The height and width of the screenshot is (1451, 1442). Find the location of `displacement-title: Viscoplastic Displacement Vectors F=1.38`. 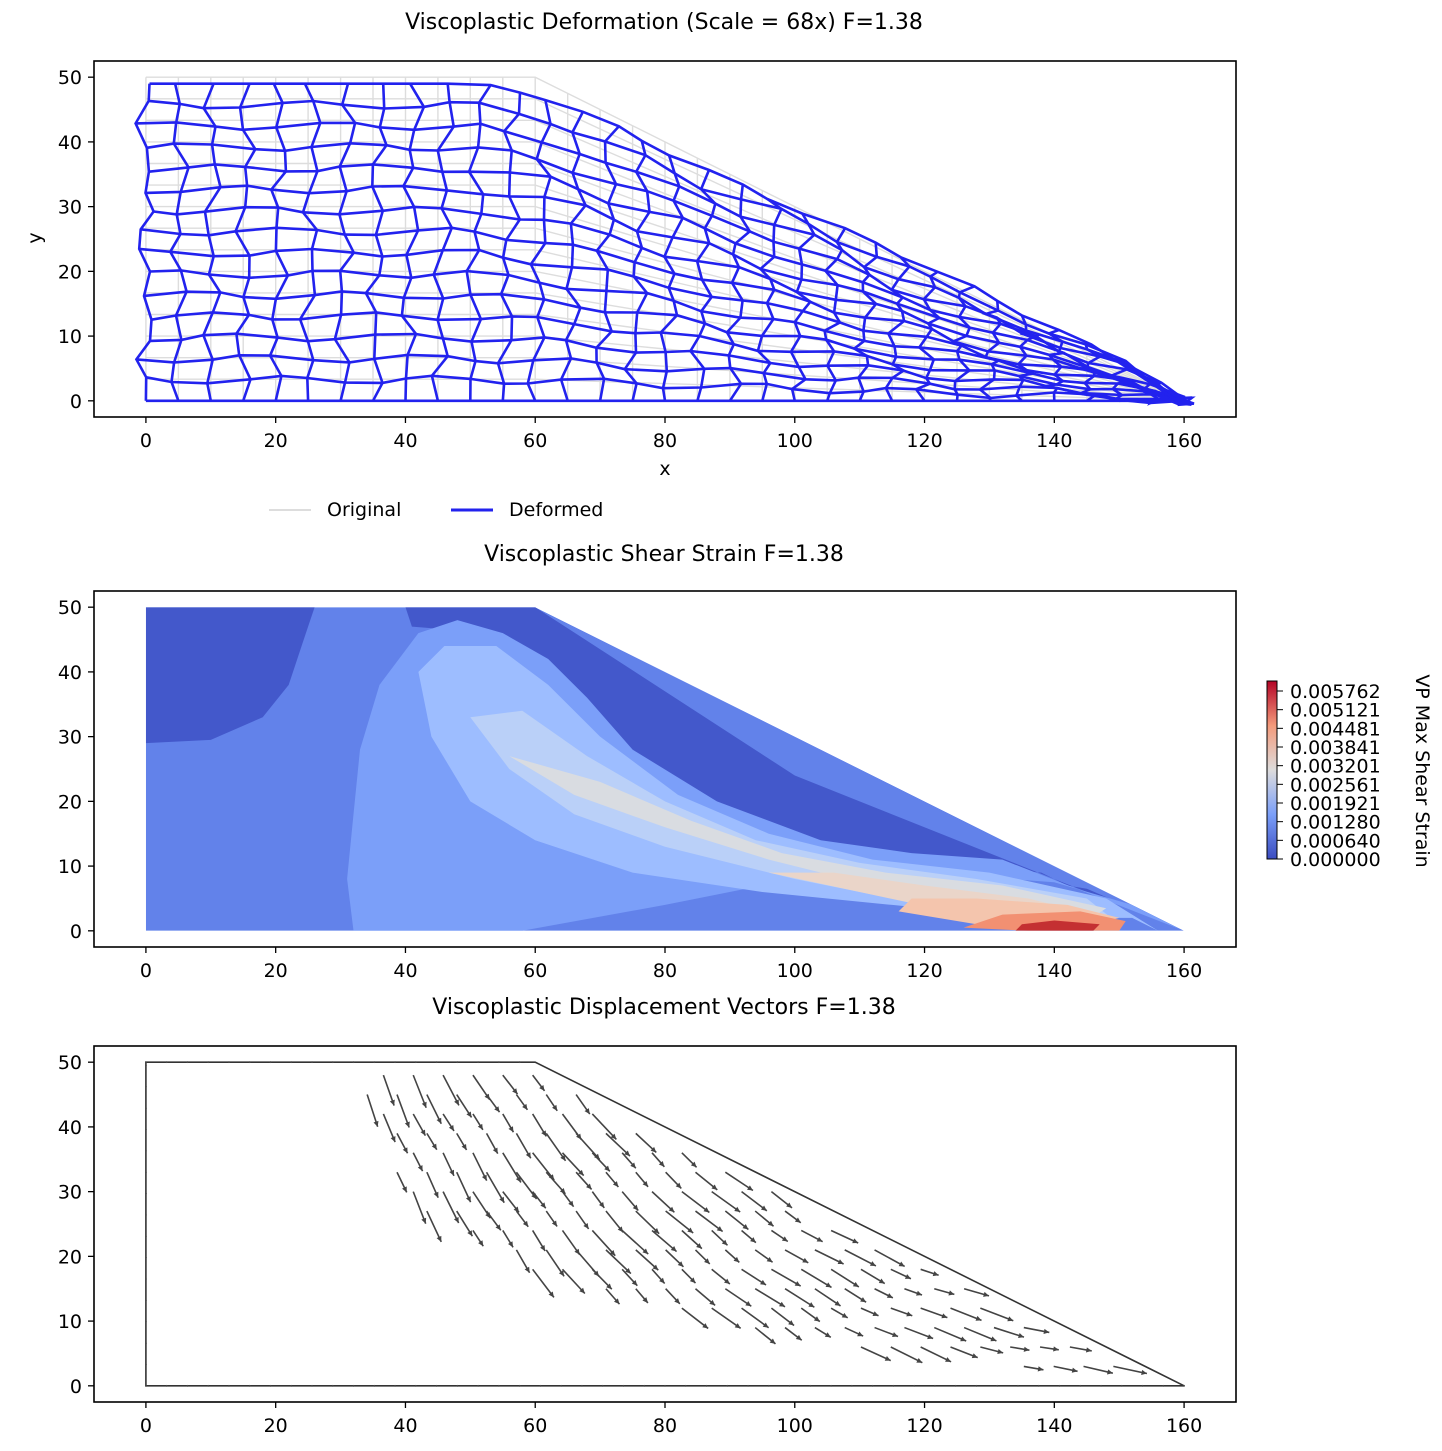

displacement-title: Viscoplastic Displacement Vectors F=1.38 is located at coordinates (663, 1007).